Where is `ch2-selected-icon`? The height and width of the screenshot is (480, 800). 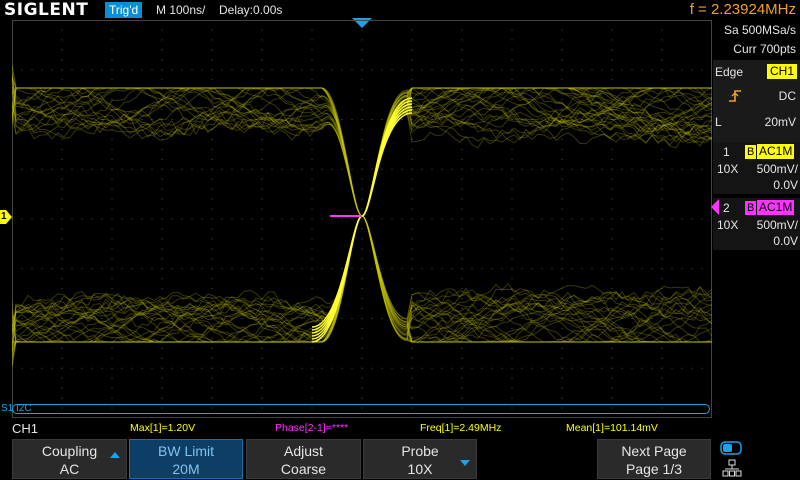
ch2-selected-icon is located at coordinates (715, 207).